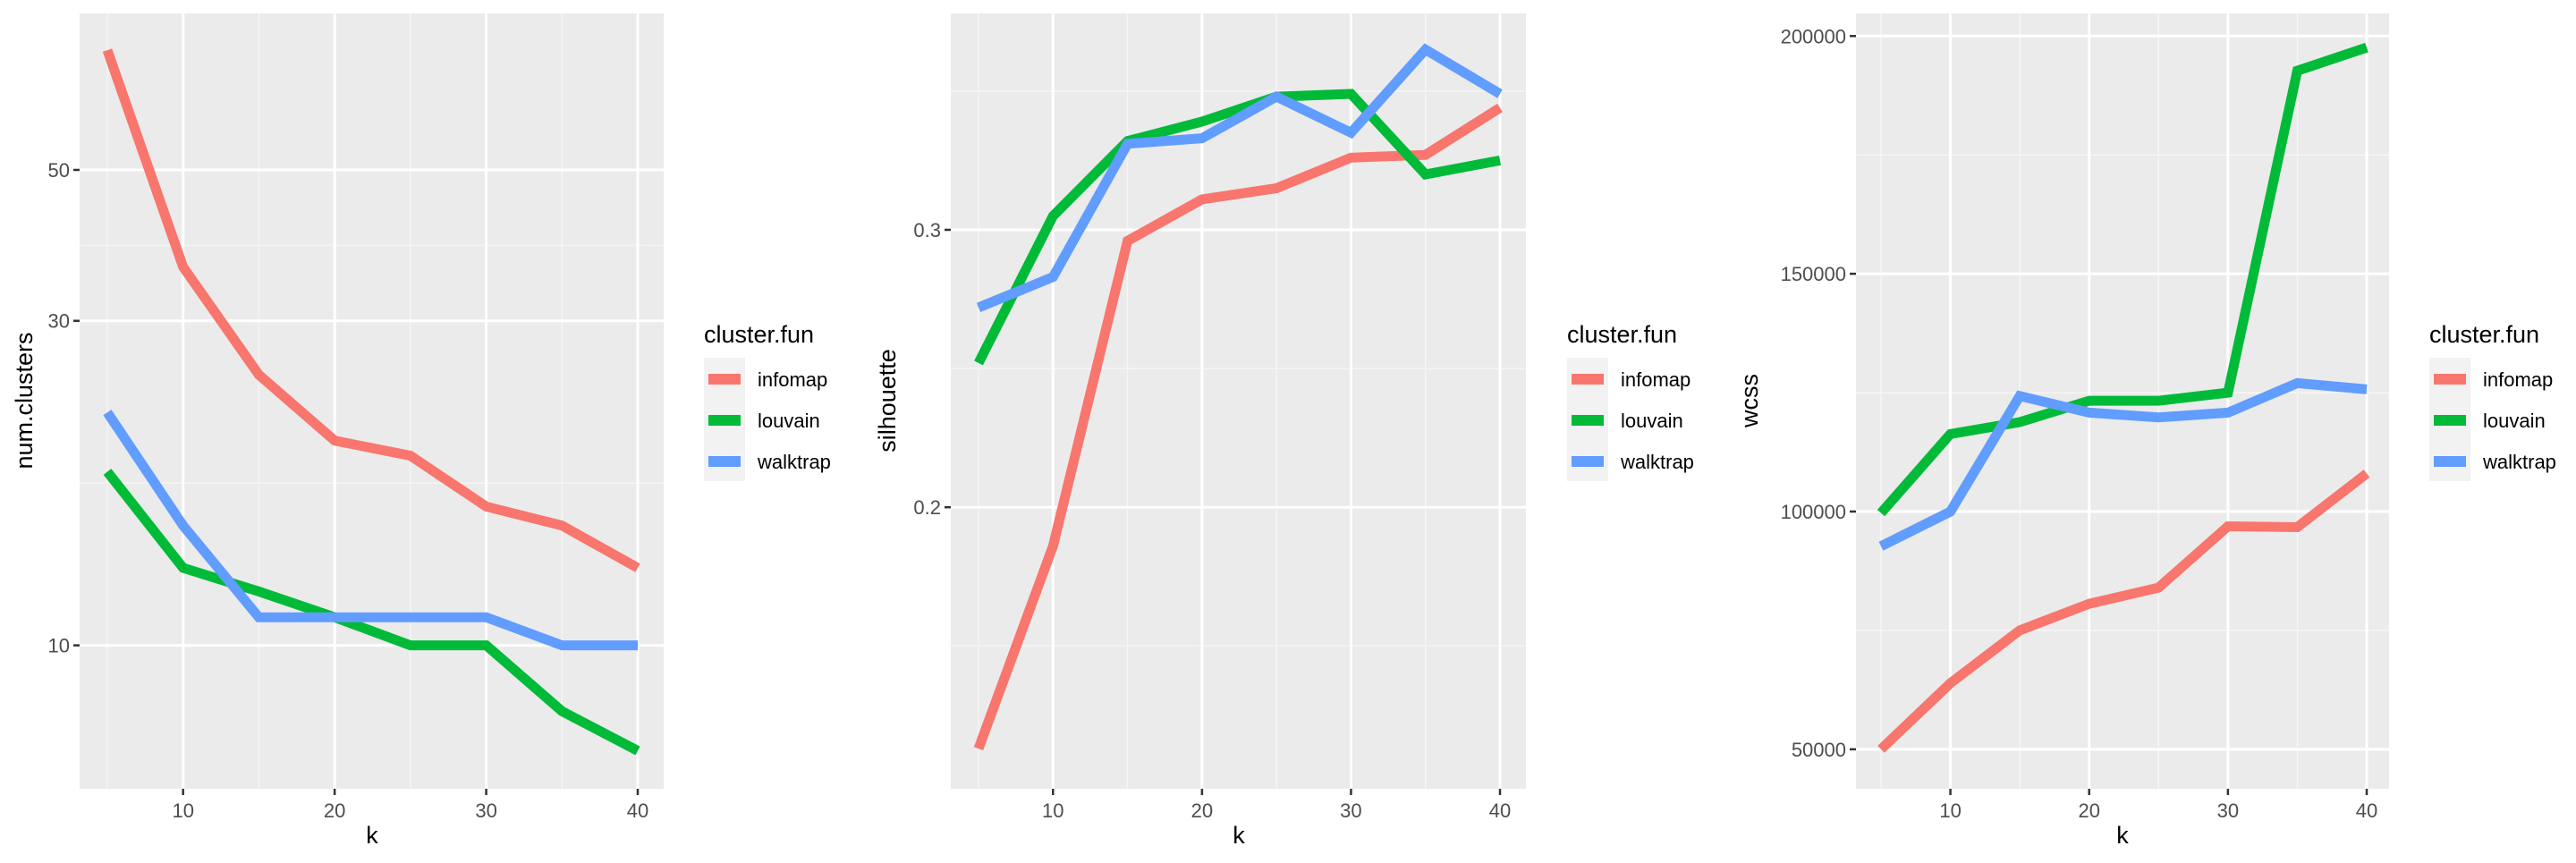 This screenshot has height=863, width=2576. Describe the element at coordinates (887, 401) in the screenshot. I see `y-axis-title: silhouette` at that location.